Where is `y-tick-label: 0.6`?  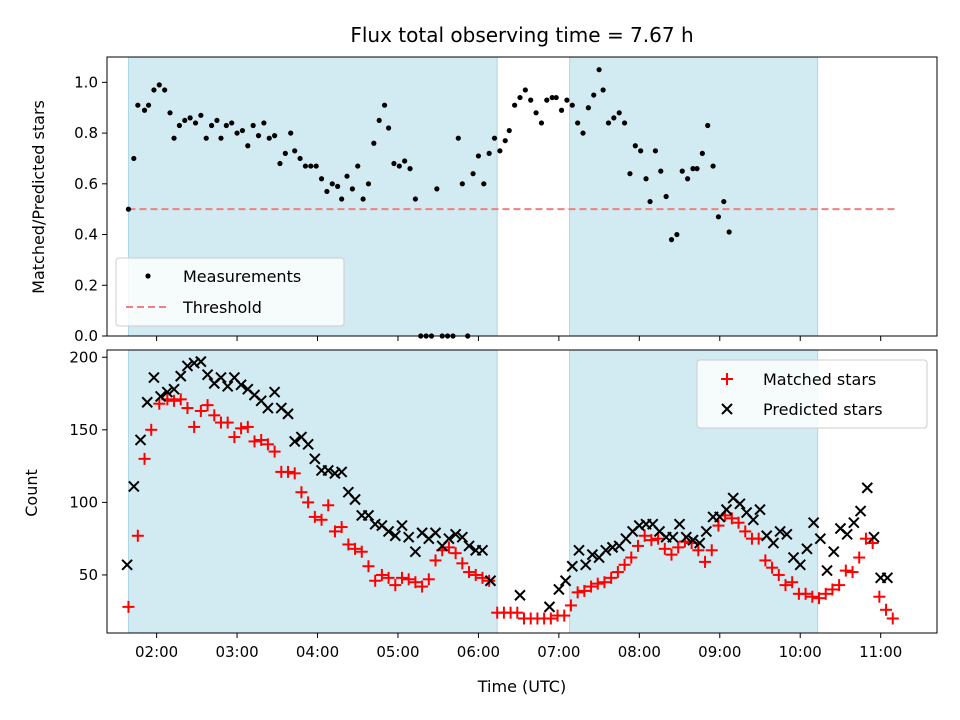
y-tick-label: 0.6 is located at coordinates (86, 184).